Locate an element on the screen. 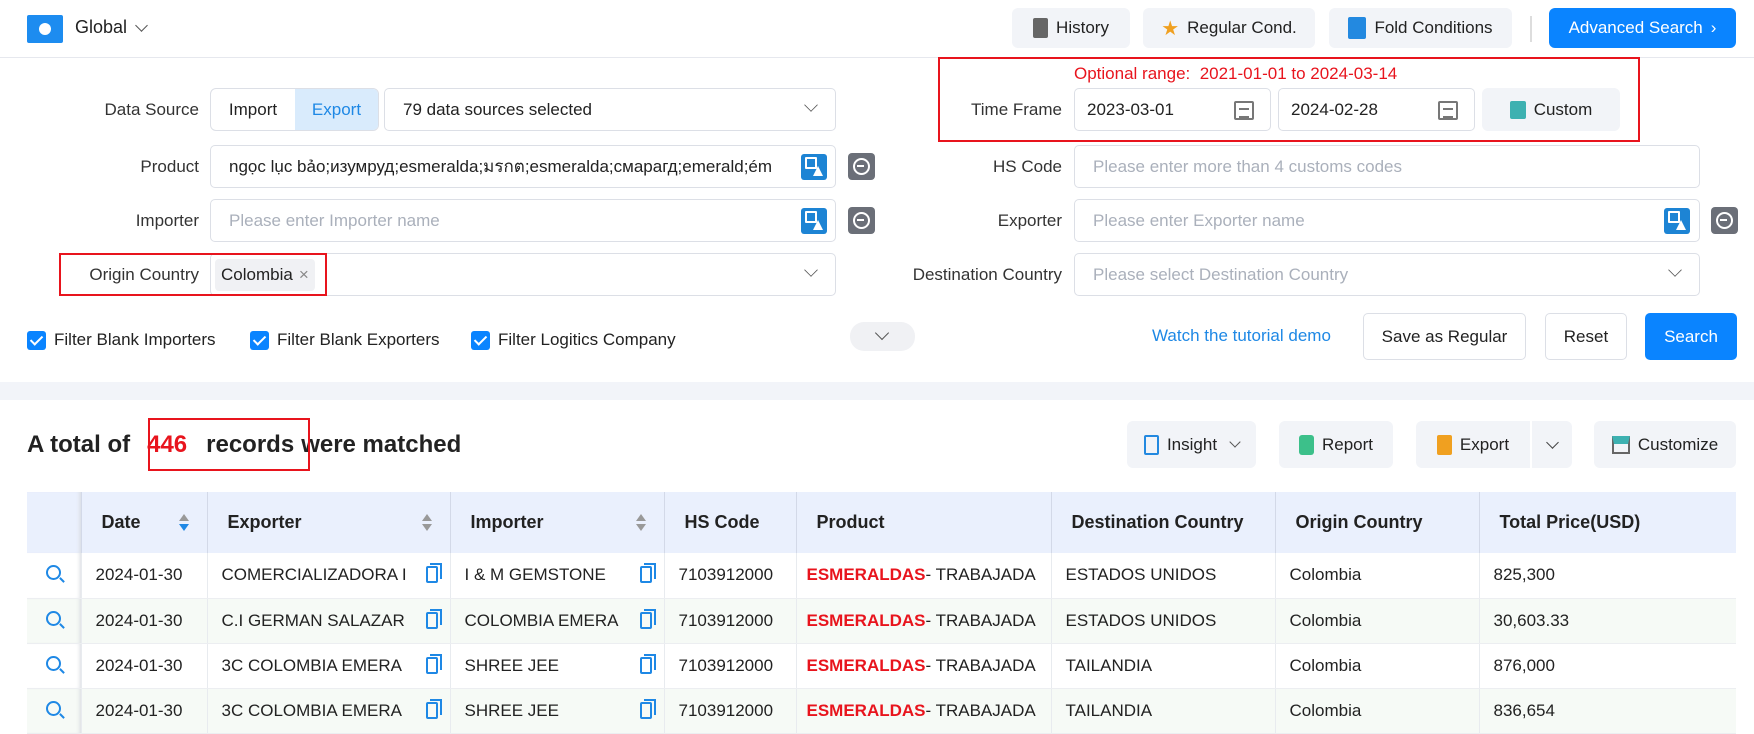 The image size is (1754, 734). filter-logistics-company: Filter Logitics Company is located at coordinates (573, 340).